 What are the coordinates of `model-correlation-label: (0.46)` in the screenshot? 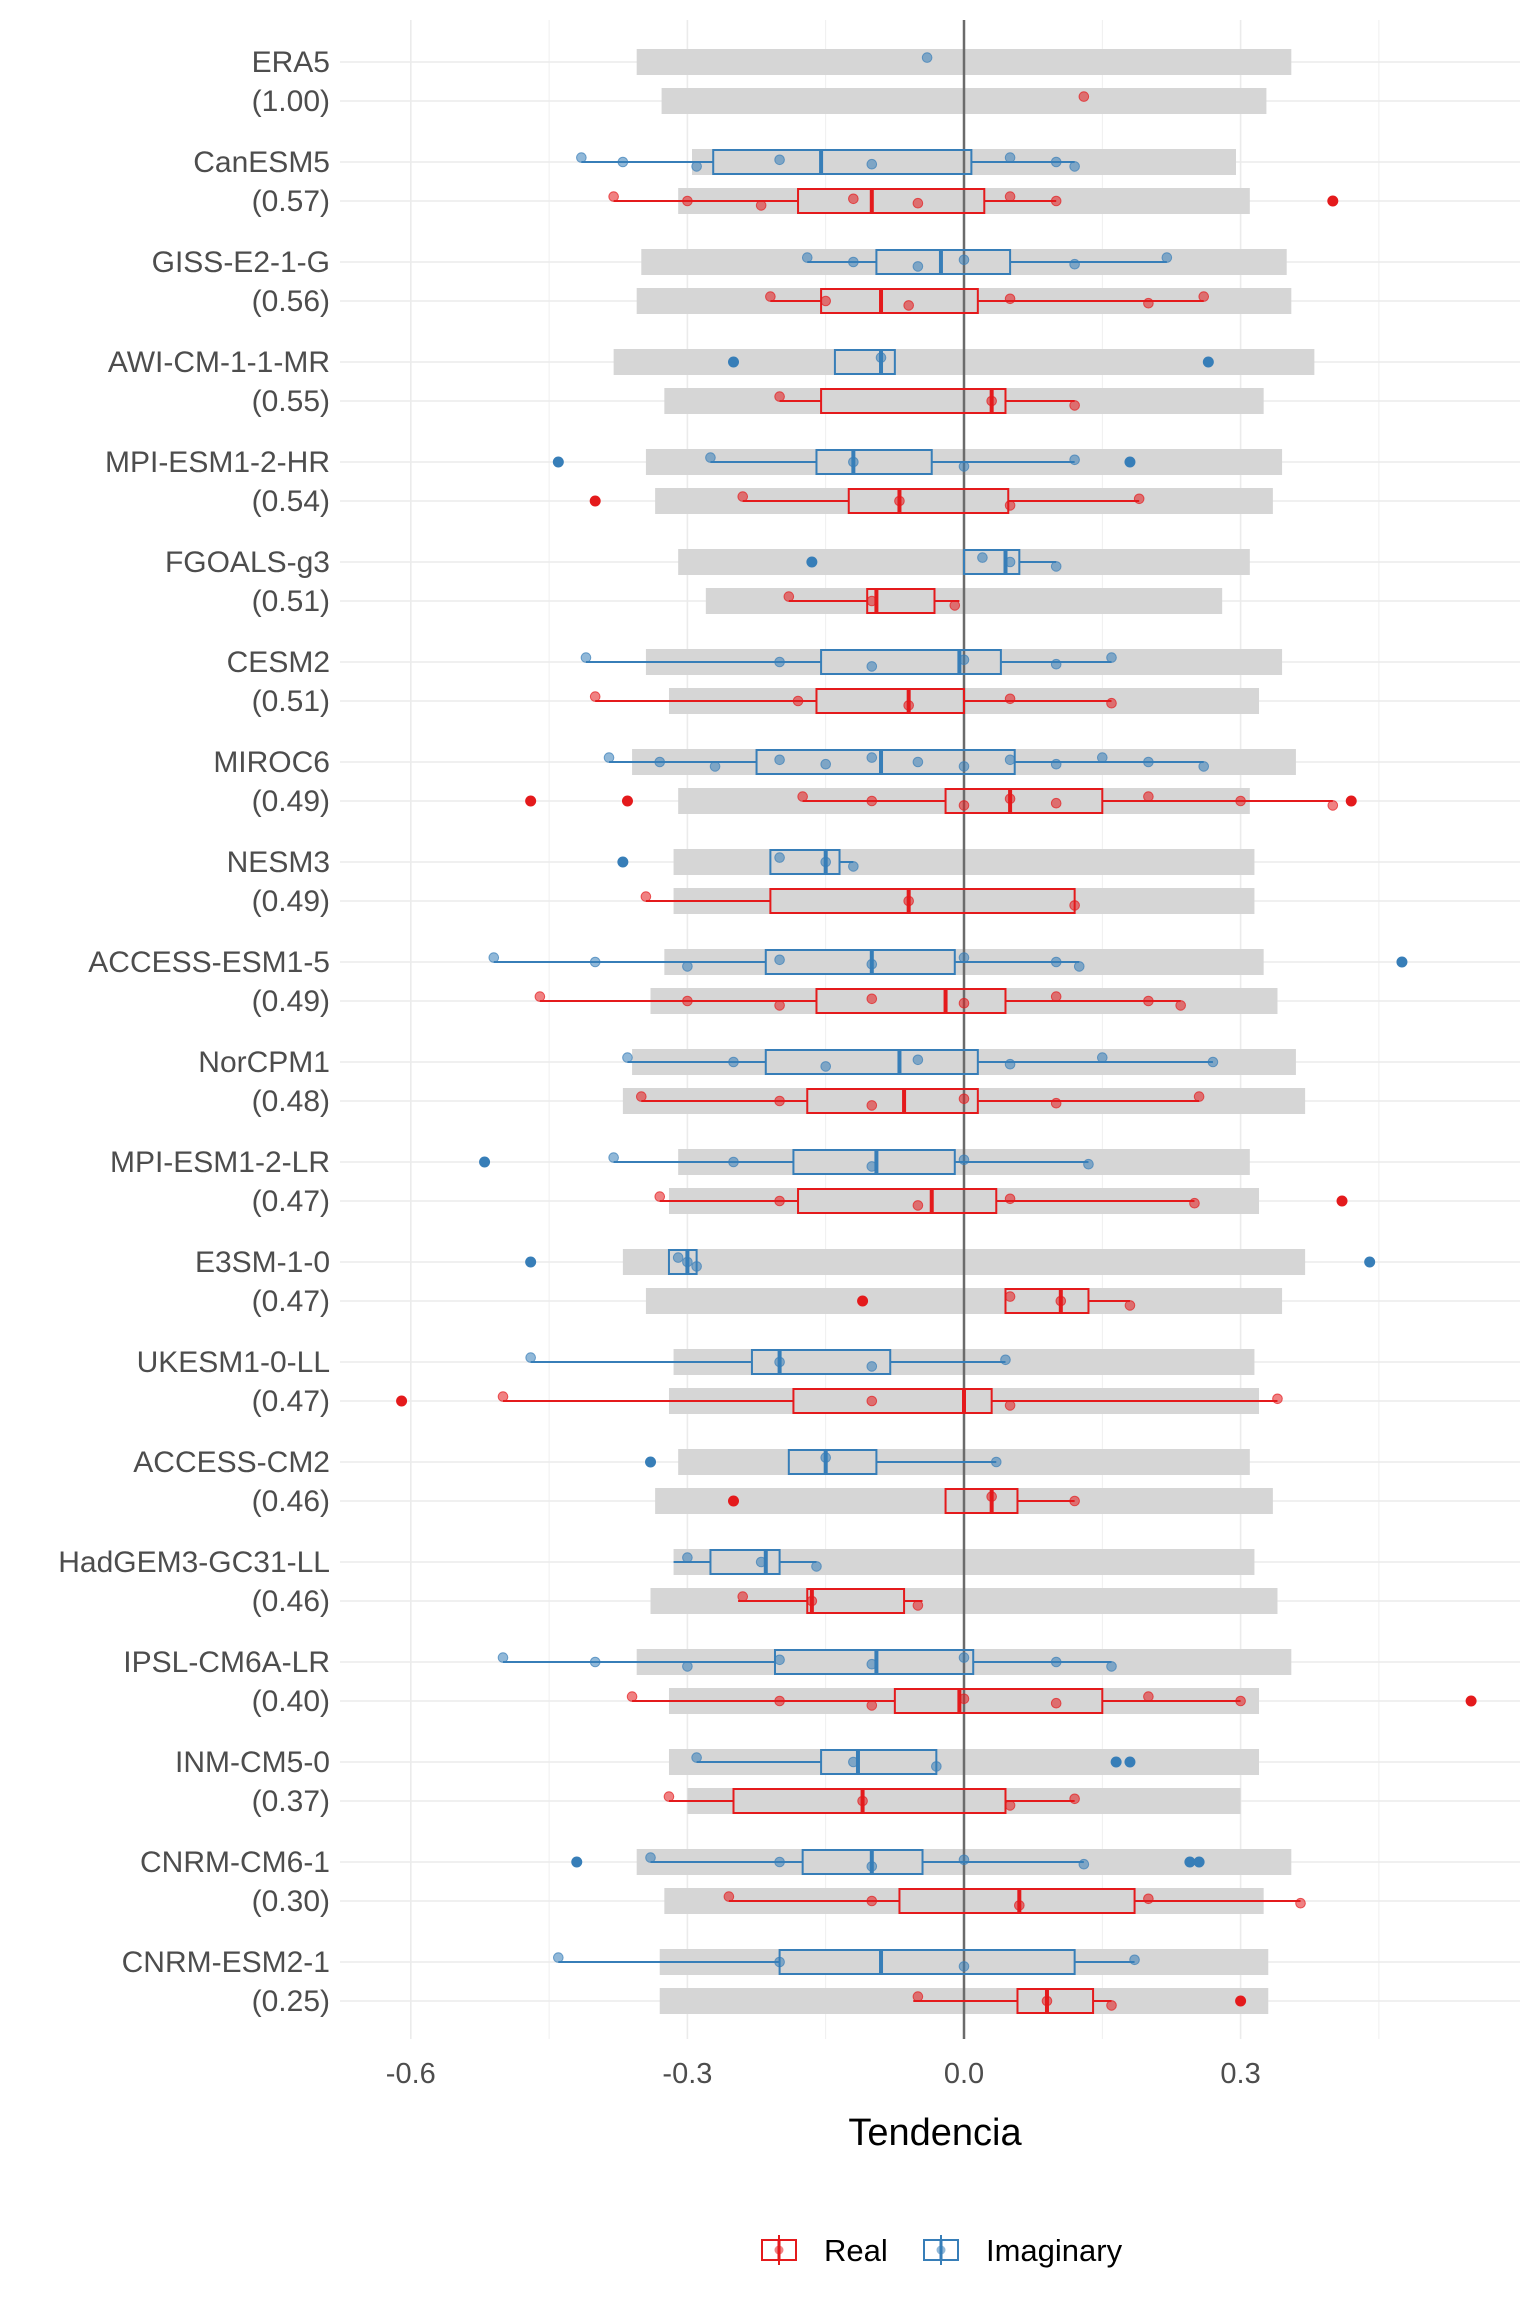 It's located at (291, 1501).